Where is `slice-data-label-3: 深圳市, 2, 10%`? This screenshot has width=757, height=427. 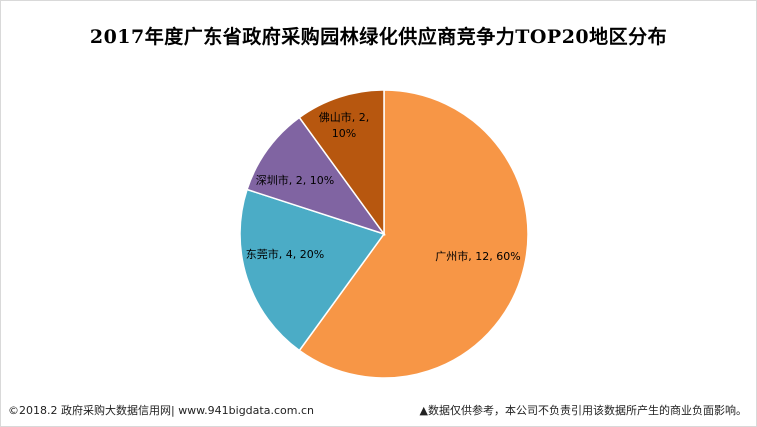 slice-data-label-3: 深圳市, 2, 10% is located at coordinates (295, 180).